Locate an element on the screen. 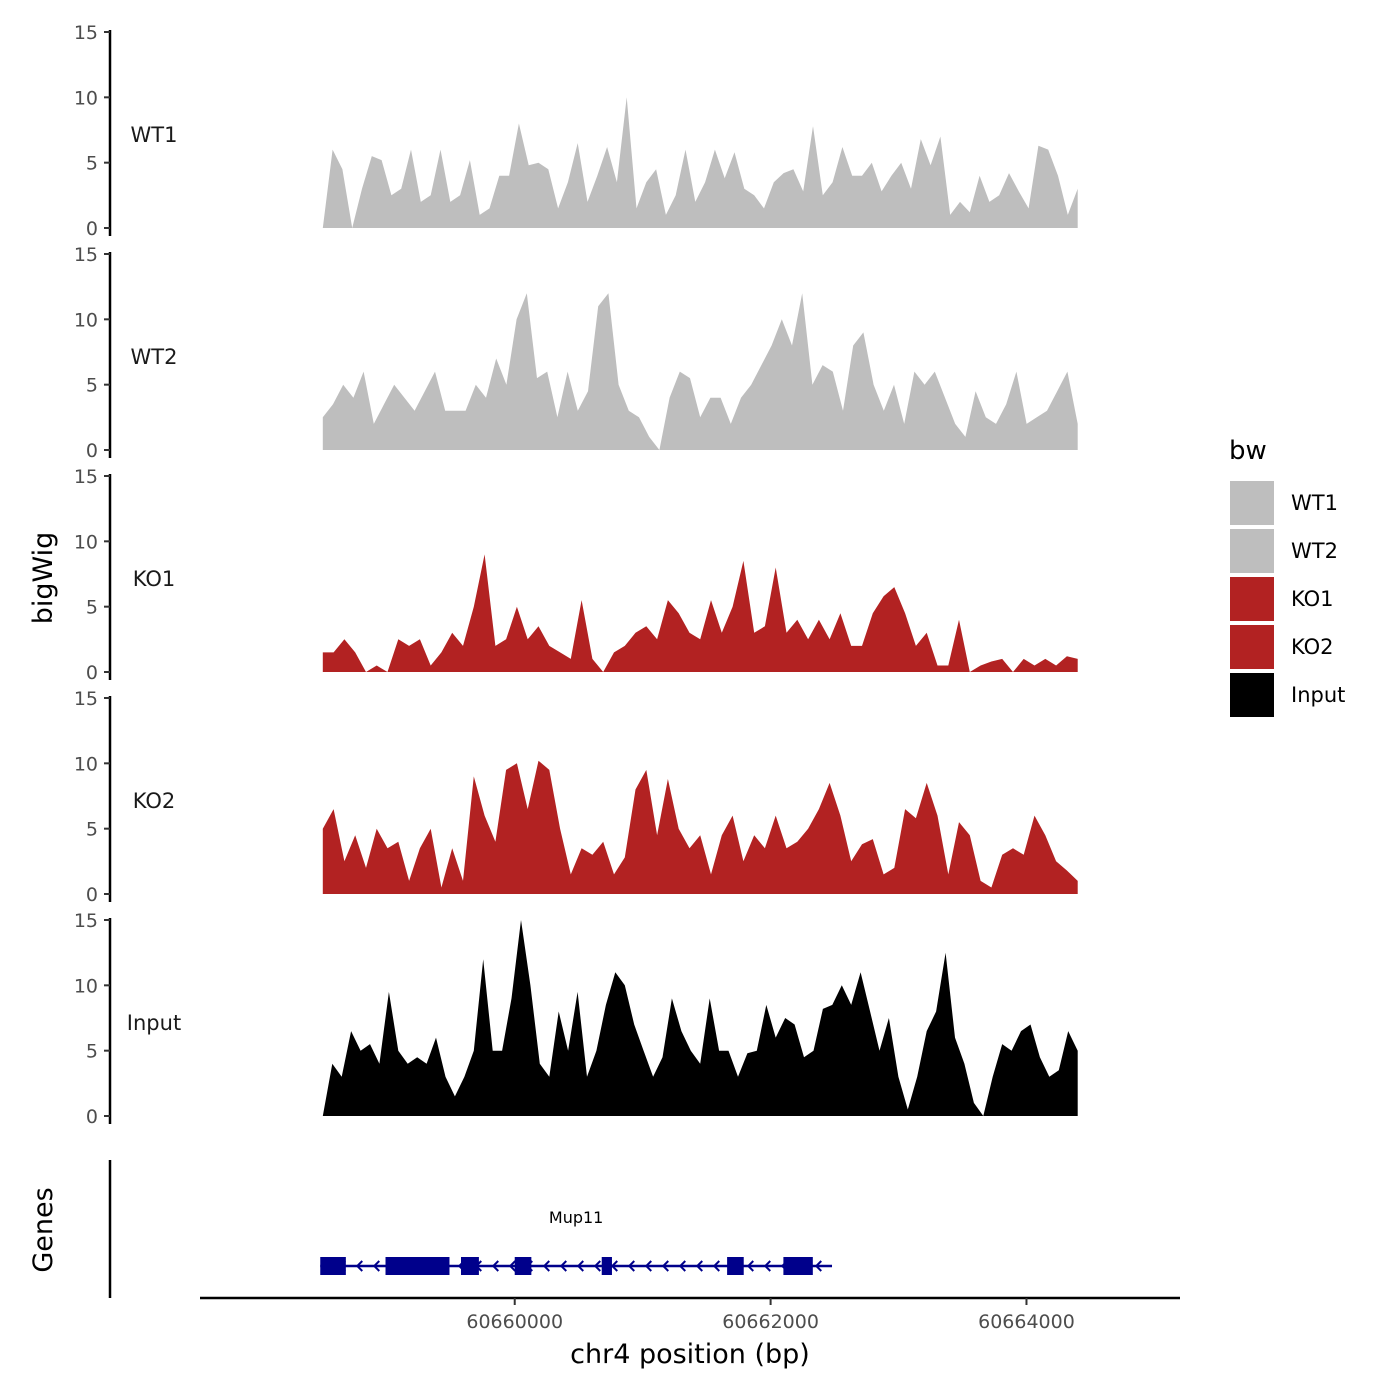 This screenshot has height=1400, width=1400. legend-title: bw is located at coordinates (1248, 451).